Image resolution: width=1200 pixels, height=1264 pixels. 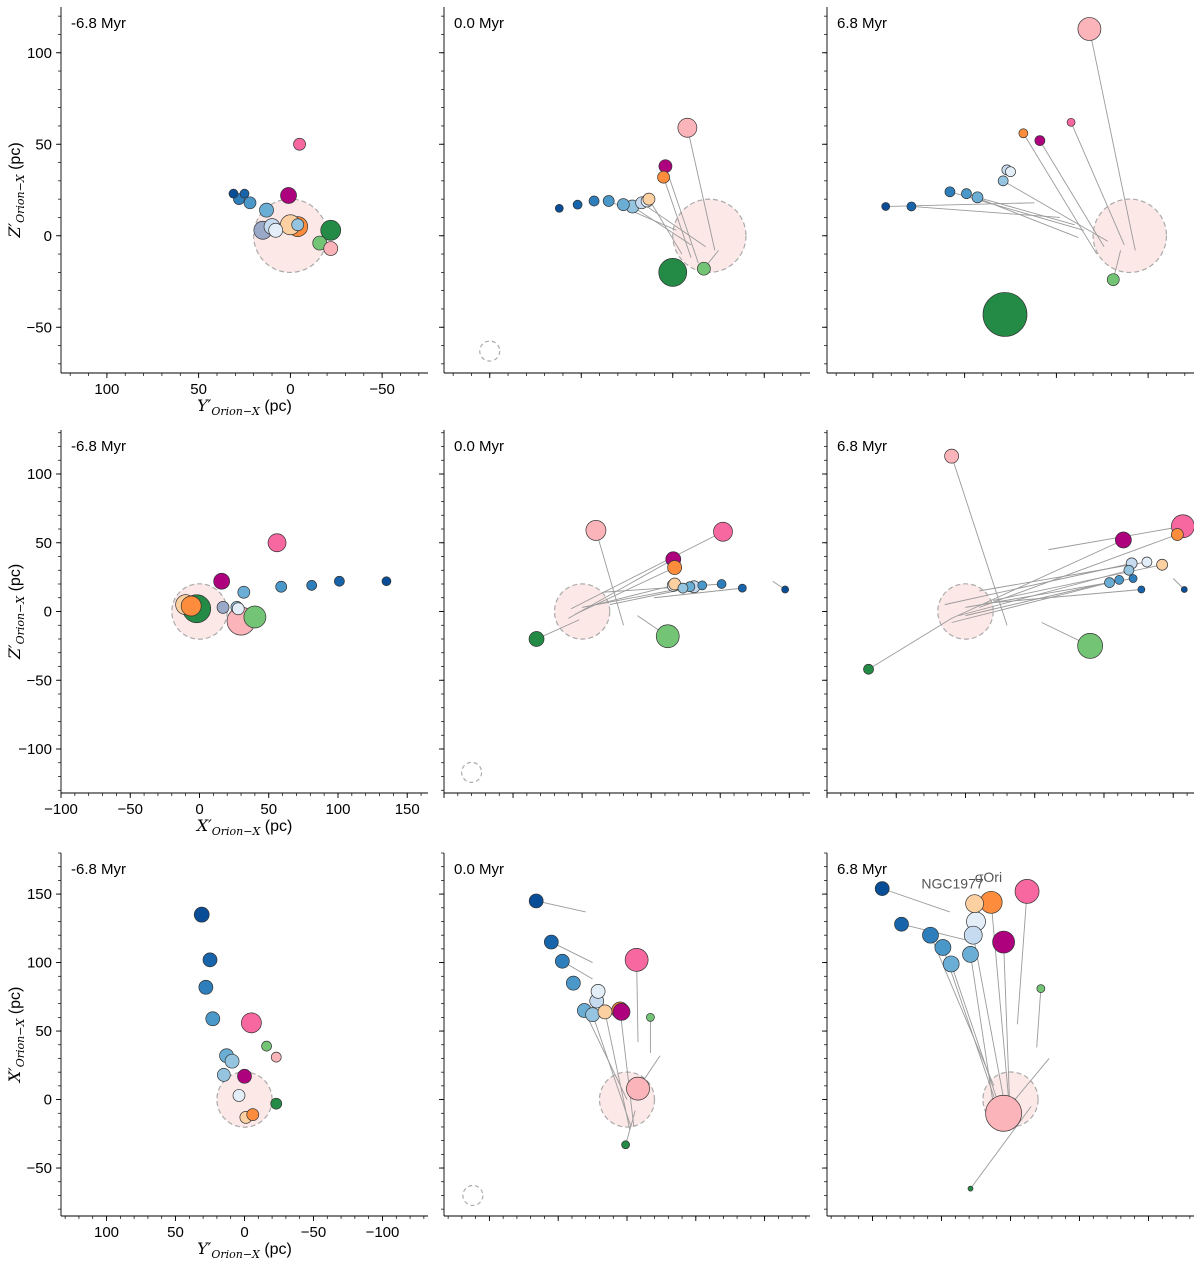 I want to click on panel-r1-c1: 0.0 Myr, so click(x=624, y=614).